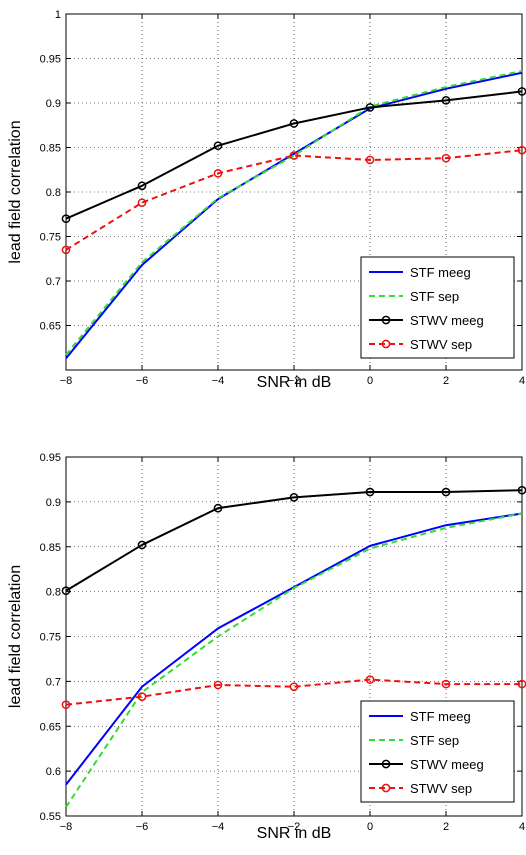  Describe the element at coordinates (58, 15) in the screenshot. I see `y-tick-label: 1` at that location.